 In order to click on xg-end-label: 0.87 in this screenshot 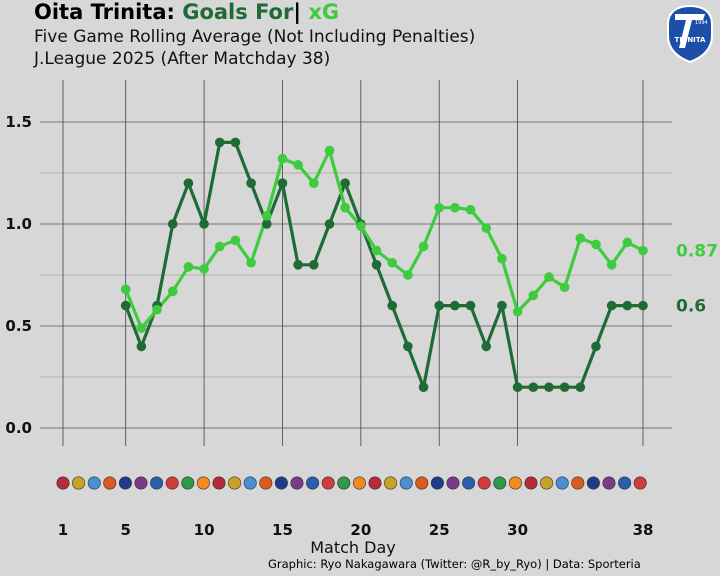, I will do `click(697, 252)`.